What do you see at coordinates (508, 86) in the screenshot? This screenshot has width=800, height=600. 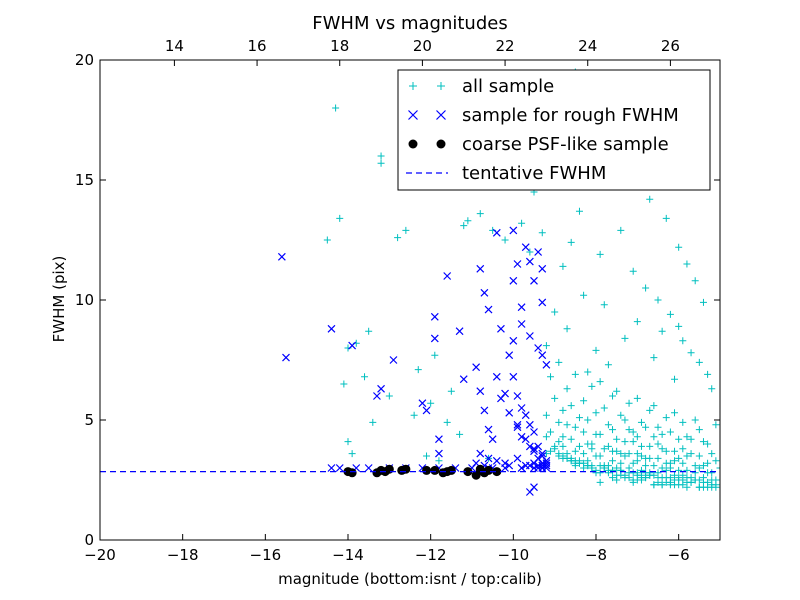 I see `legend-label: all sample` at bounding box center [508, 86].